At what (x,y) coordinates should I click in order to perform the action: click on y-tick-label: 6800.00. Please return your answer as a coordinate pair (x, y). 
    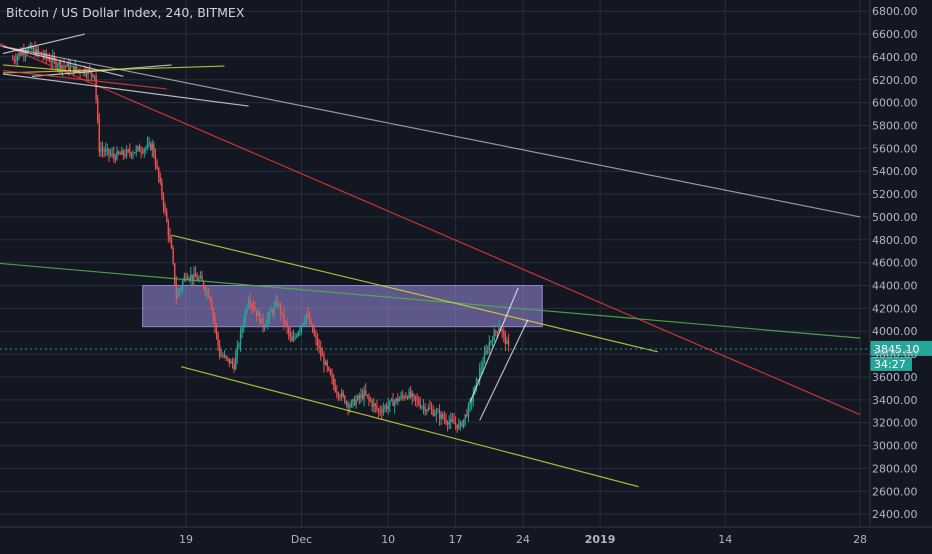
    Looking at the image, I should click on (895, 11).